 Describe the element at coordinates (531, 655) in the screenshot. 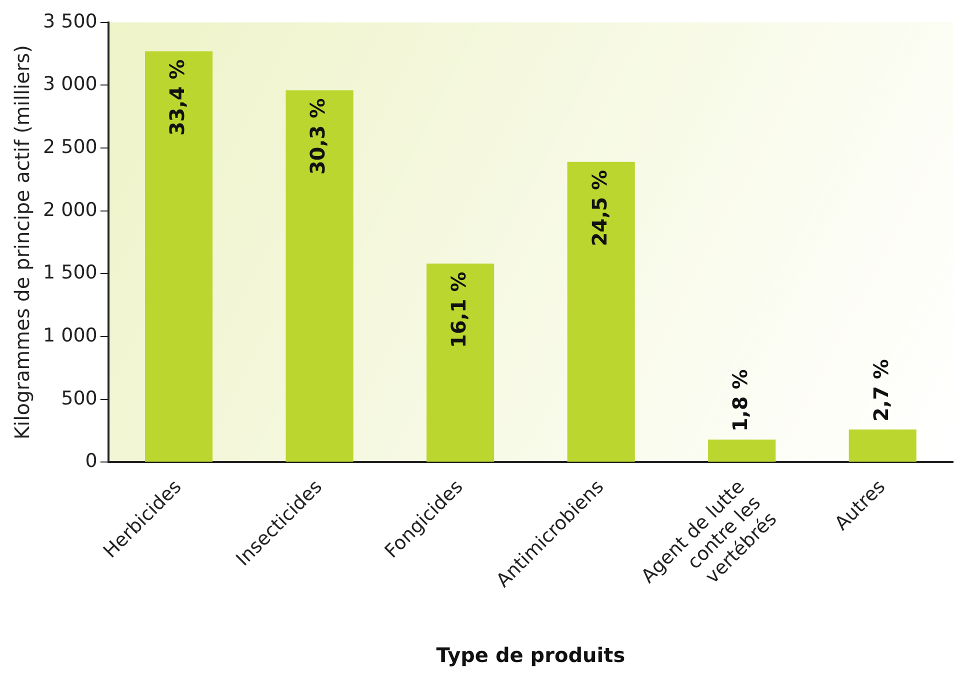

I see `x-axis-title: Type de produits` at that location.